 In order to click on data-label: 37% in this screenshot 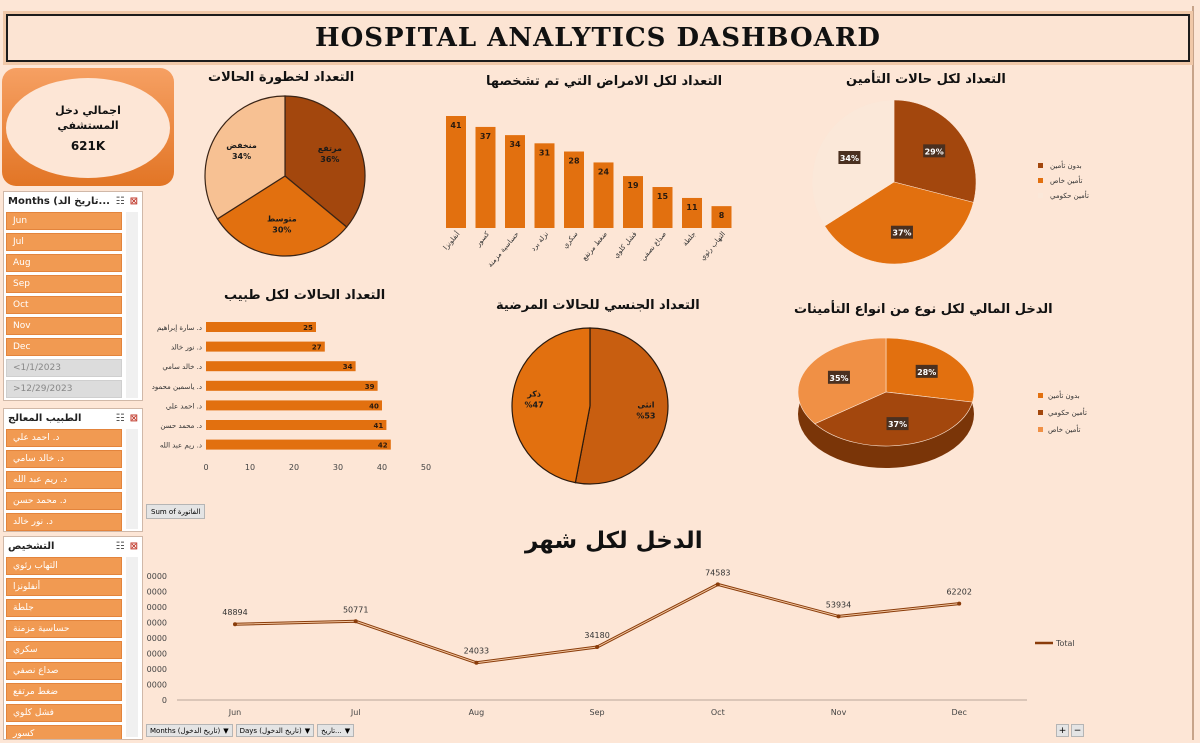, I will do `click(901, 233)`.